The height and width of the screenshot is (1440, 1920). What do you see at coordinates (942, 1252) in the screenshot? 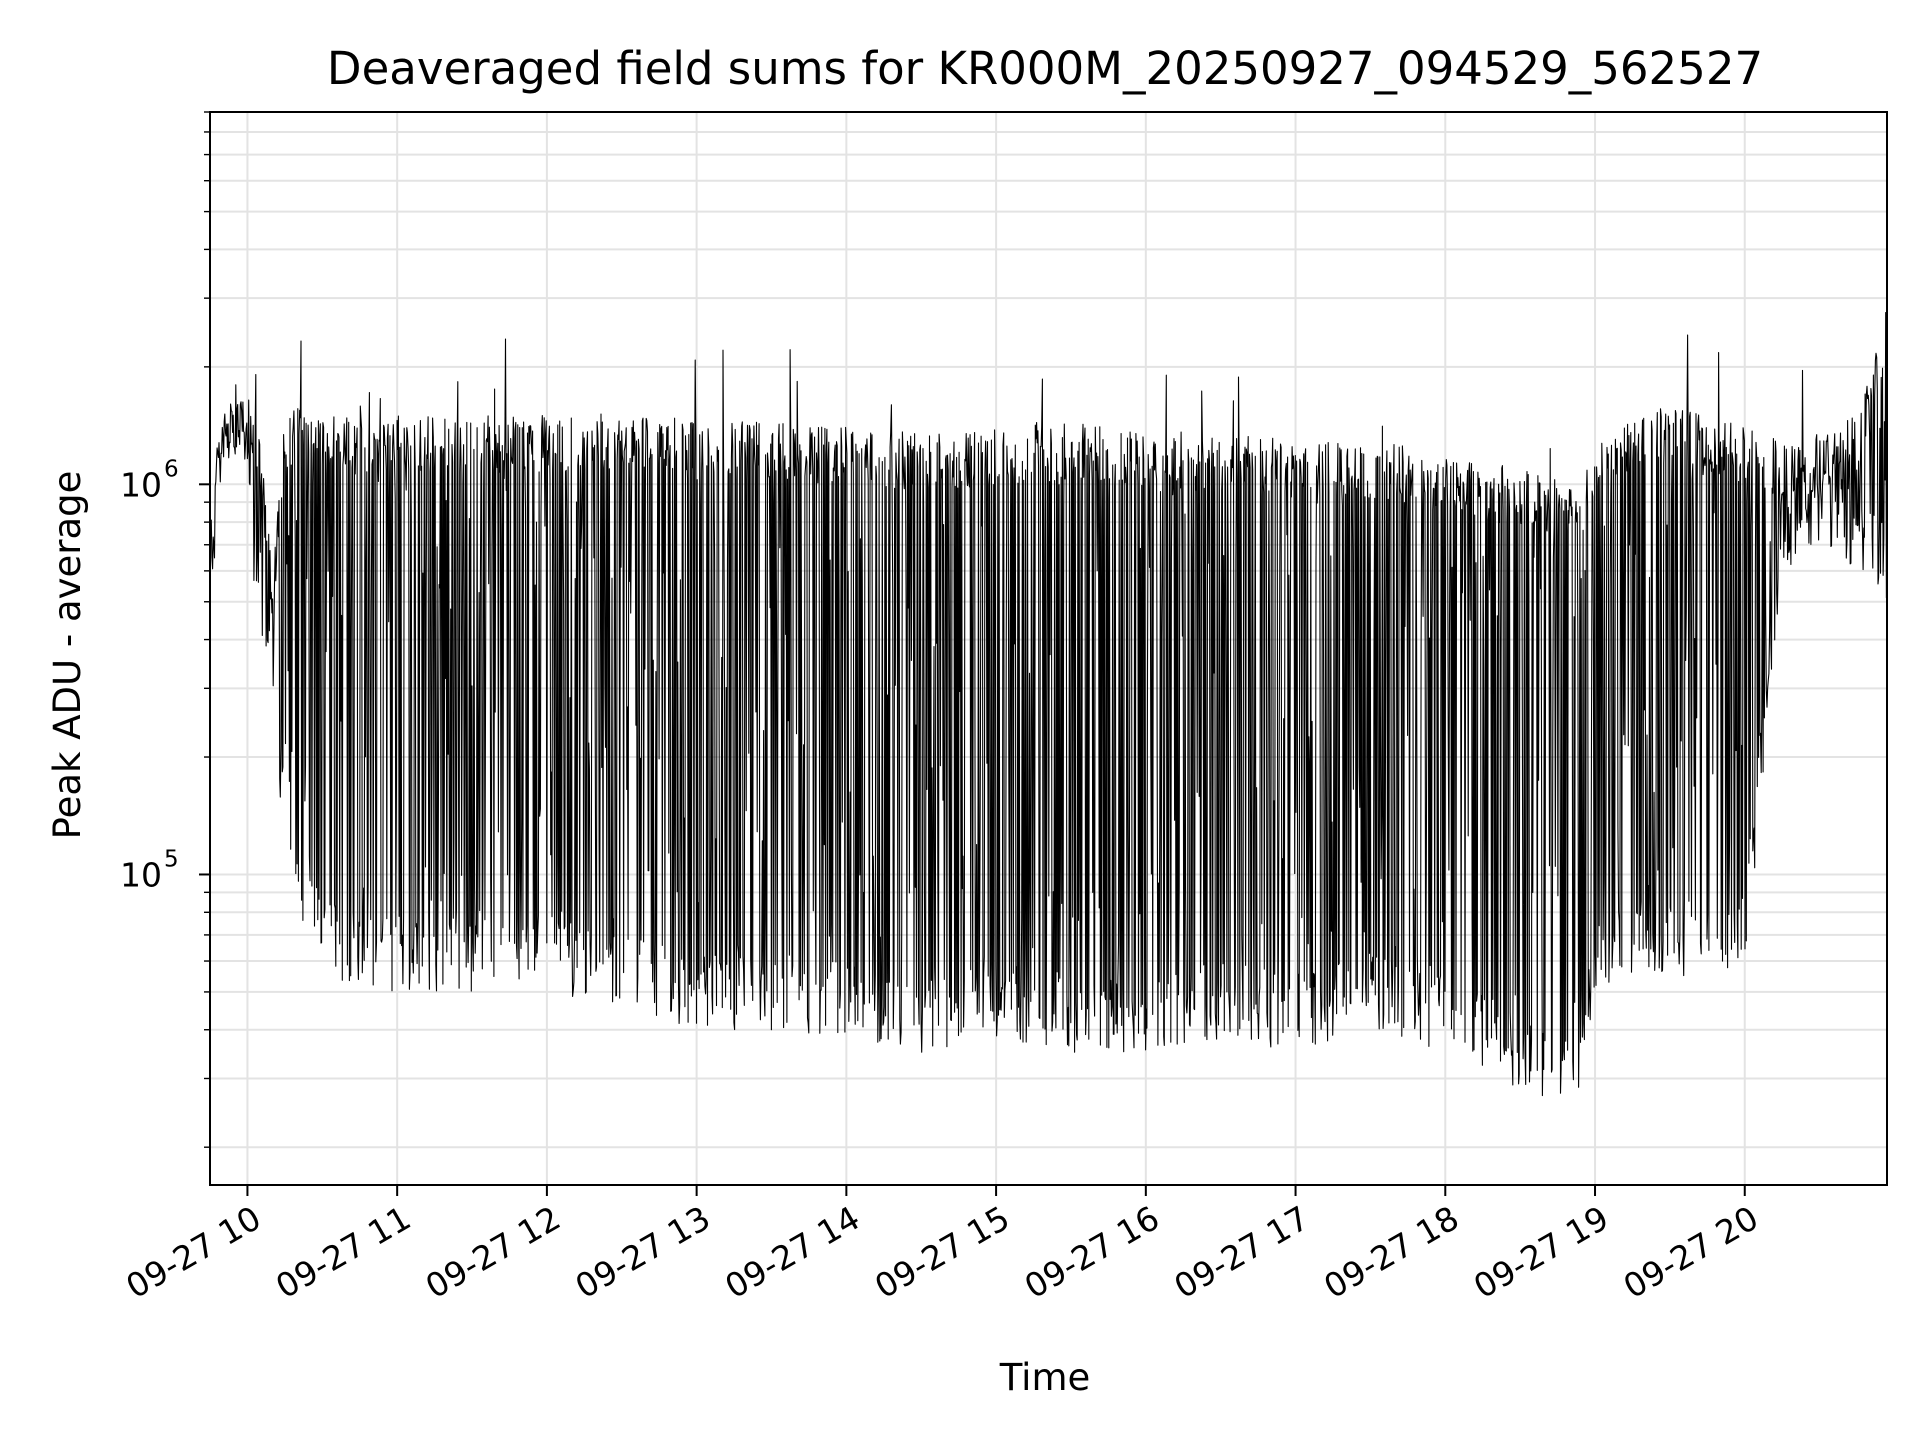
I see `x-tick-label: 09-27 15` at bounding box center [942, 1252].